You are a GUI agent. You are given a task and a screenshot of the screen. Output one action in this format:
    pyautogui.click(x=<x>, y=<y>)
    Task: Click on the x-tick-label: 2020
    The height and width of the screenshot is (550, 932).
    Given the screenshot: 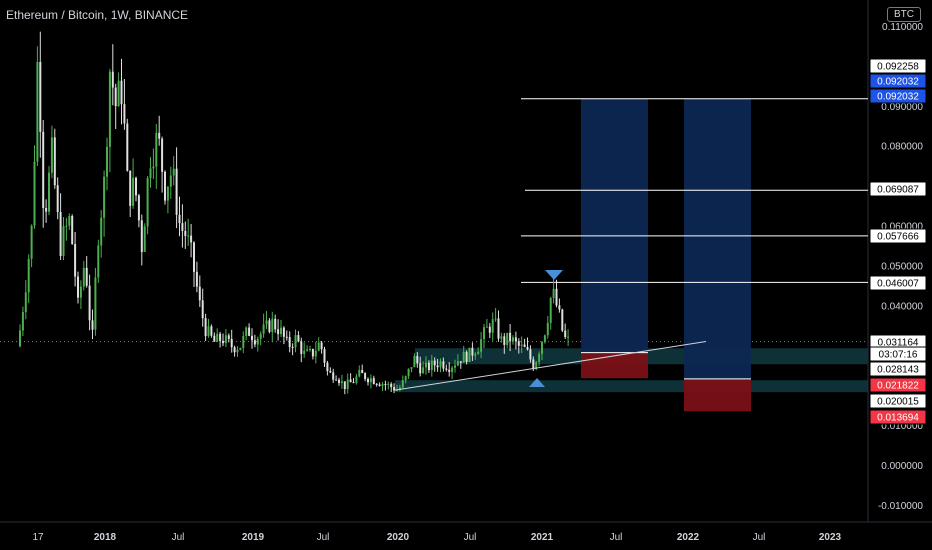 What is the action you would take?
    pyautogui.click(x=398, y=537)
    